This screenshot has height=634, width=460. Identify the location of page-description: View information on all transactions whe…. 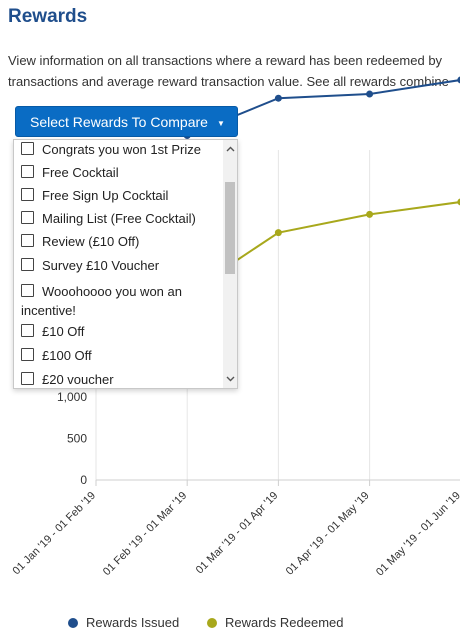
(234, 71).